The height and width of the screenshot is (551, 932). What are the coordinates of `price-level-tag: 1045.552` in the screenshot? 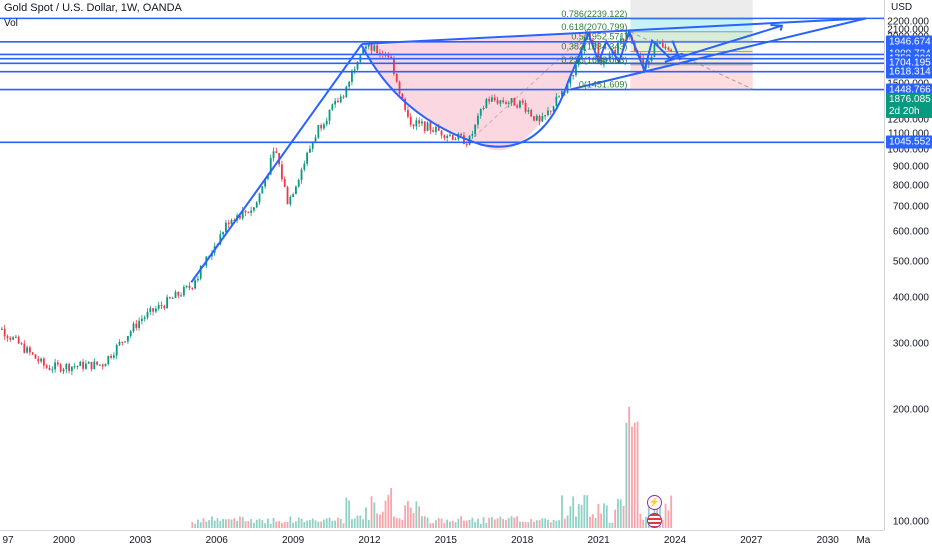 It's located at (909, 142).